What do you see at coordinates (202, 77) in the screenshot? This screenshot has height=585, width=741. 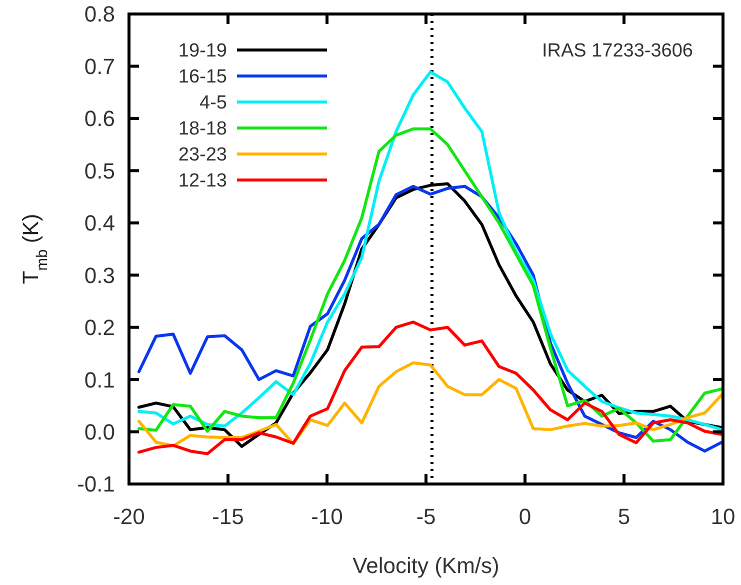 I see `legend-label: 16-15` at bounding box center [202, 77].